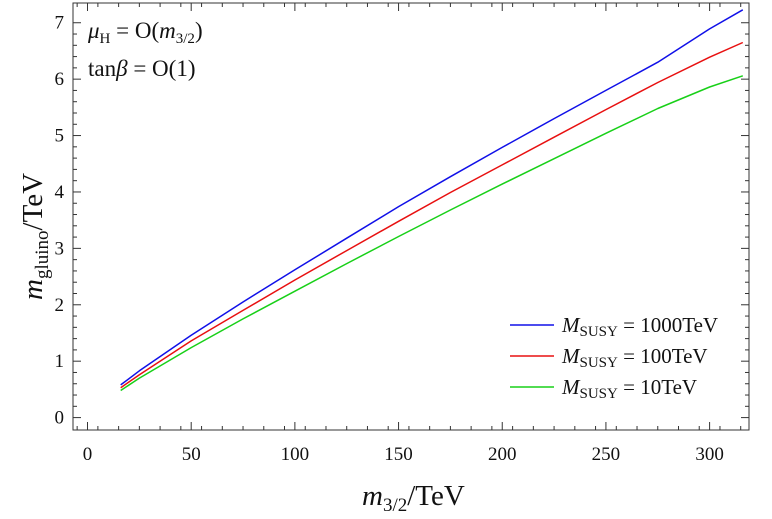 This screenshot has height=519, width=772. What do you see at coordinates (60, 305) in the screenshot?
I see `y-tick-label: 2` at bounding box center [60, 305].